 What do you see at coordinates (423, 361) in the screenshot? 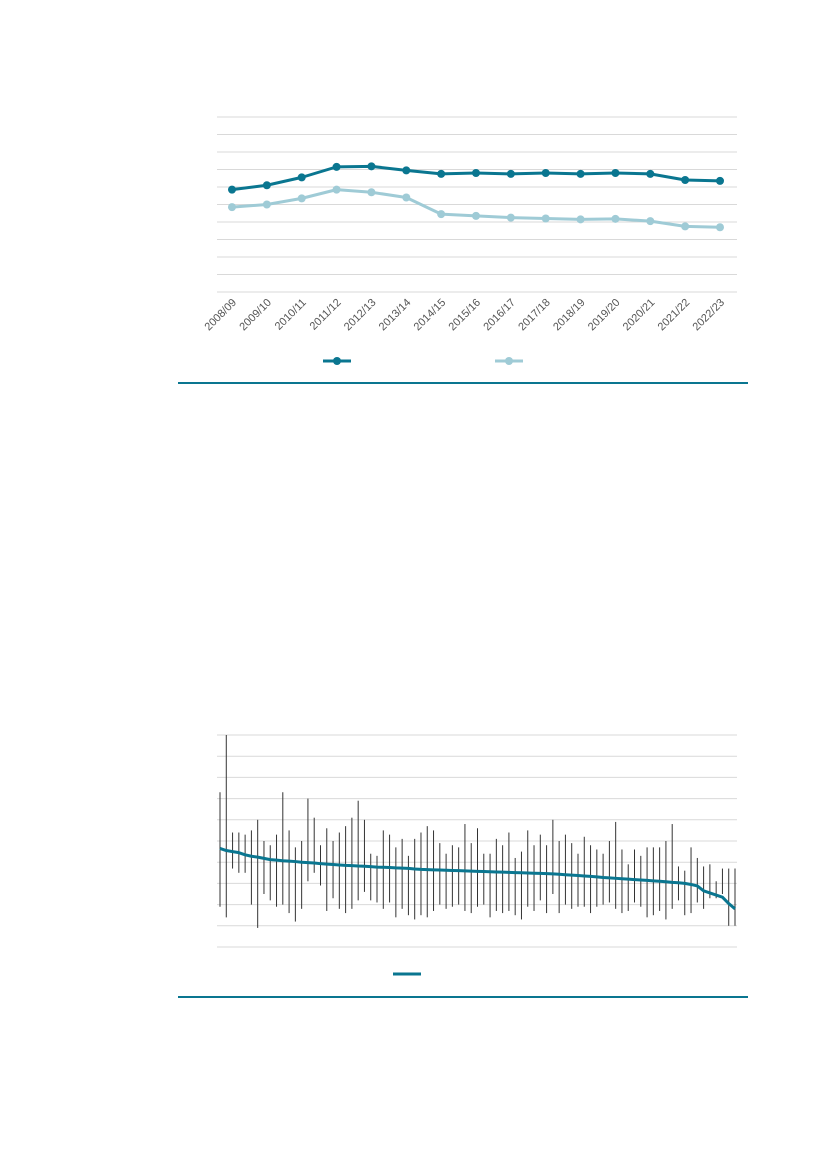
I see `chart1-legend` at bounding box center [423, 361].